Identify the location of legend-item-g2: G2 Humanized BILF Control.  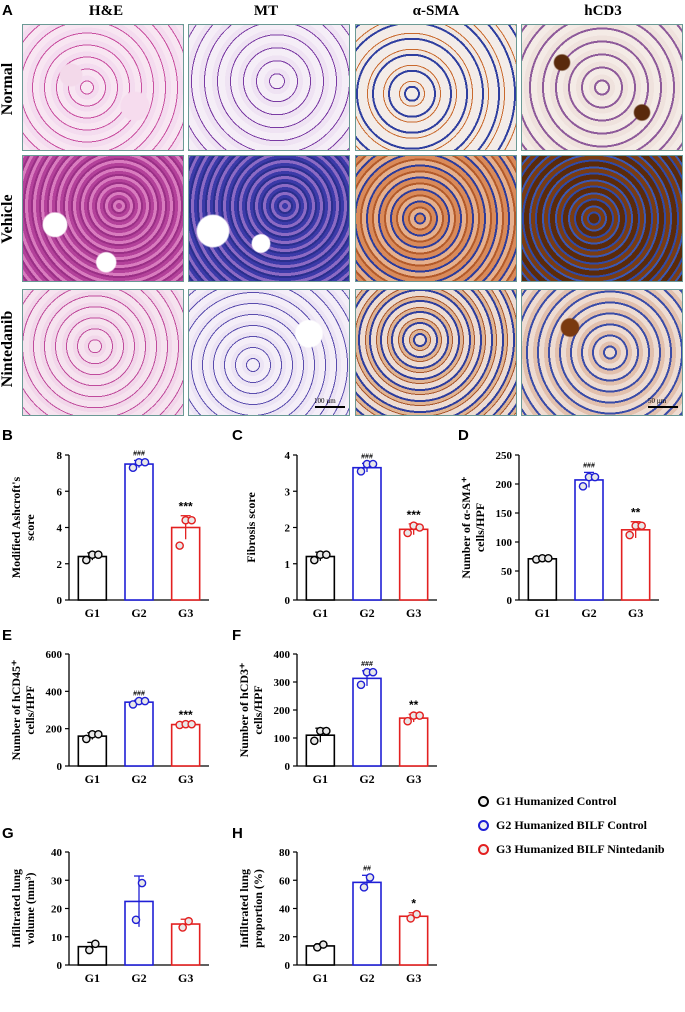
(562, 825).